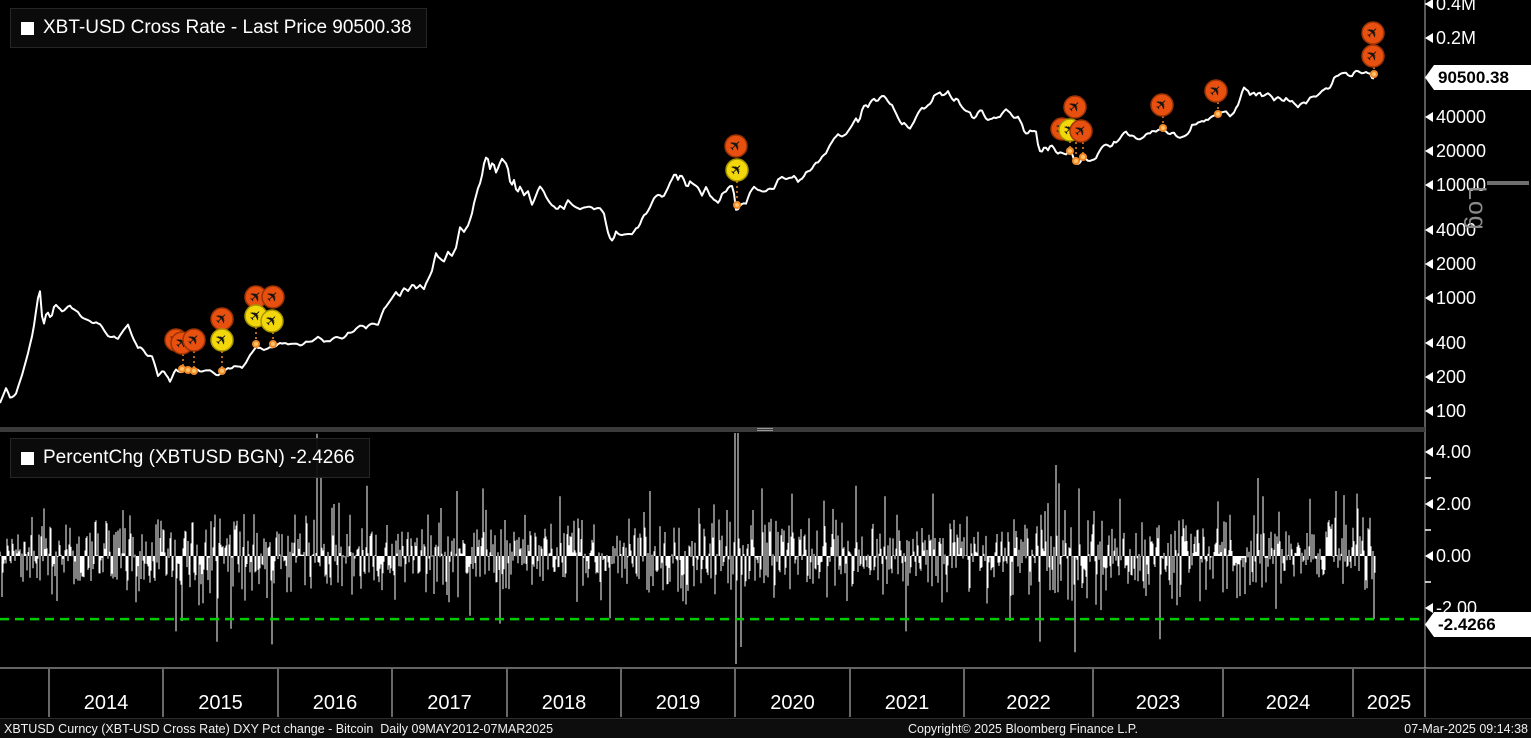  Describe the element at coordinates (27, 28) in the screenshot. I see `price-series-swatch` at that location.